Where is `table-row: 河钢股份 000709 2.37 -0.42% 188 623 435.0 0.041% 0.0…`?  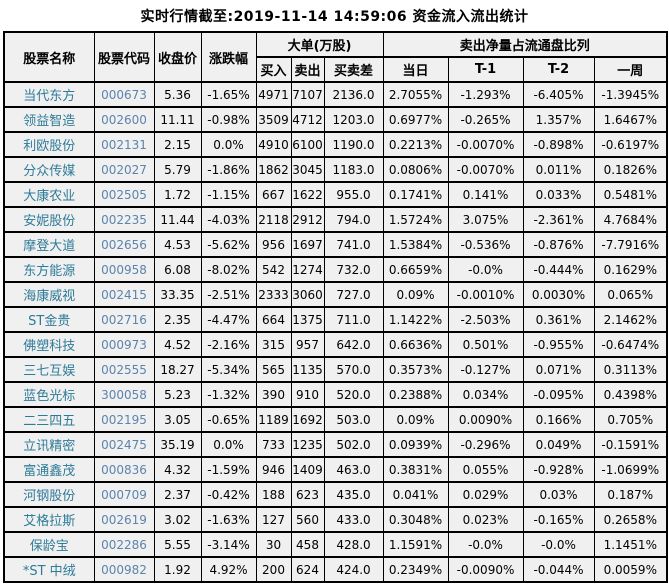 table-row: 河钢股份 000709 2.37 -0.42% 188 623 435.0 0.041% 0.0… is located at coordinates (335, 494).